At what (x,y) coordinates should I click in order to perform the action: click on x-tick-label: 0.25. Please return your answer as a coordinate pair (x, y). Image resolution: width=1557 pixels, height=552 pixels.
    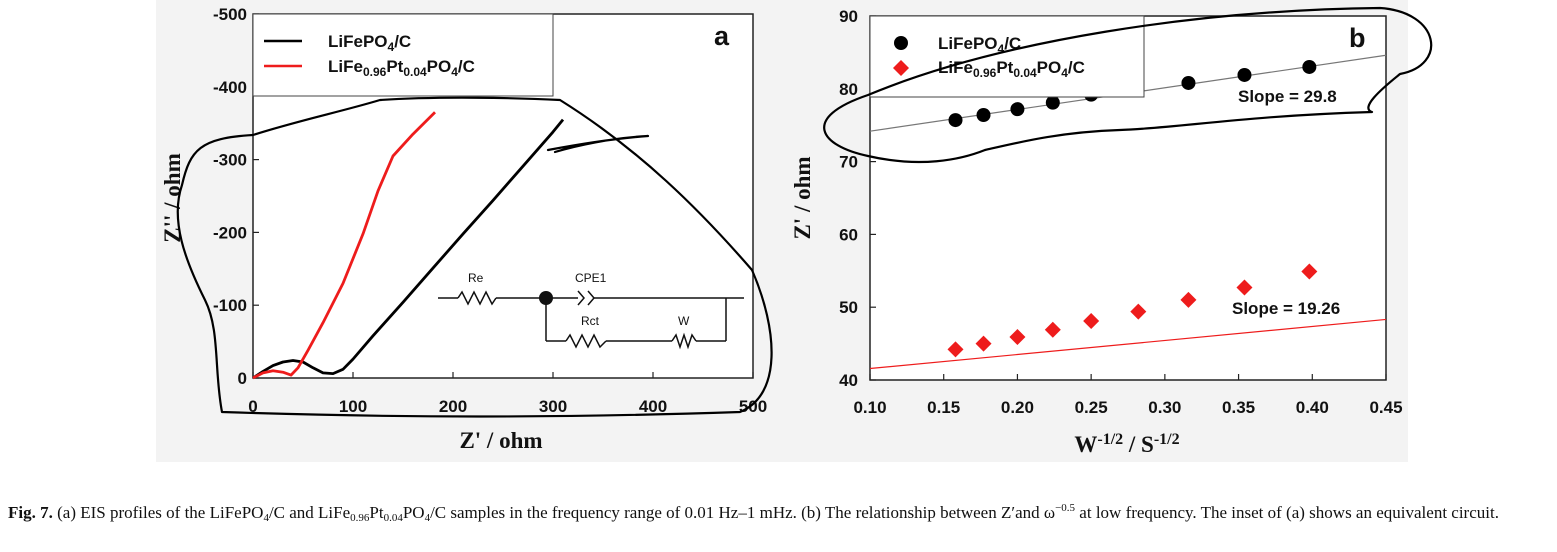
    Looking at the image, I should click on (1091, 407).